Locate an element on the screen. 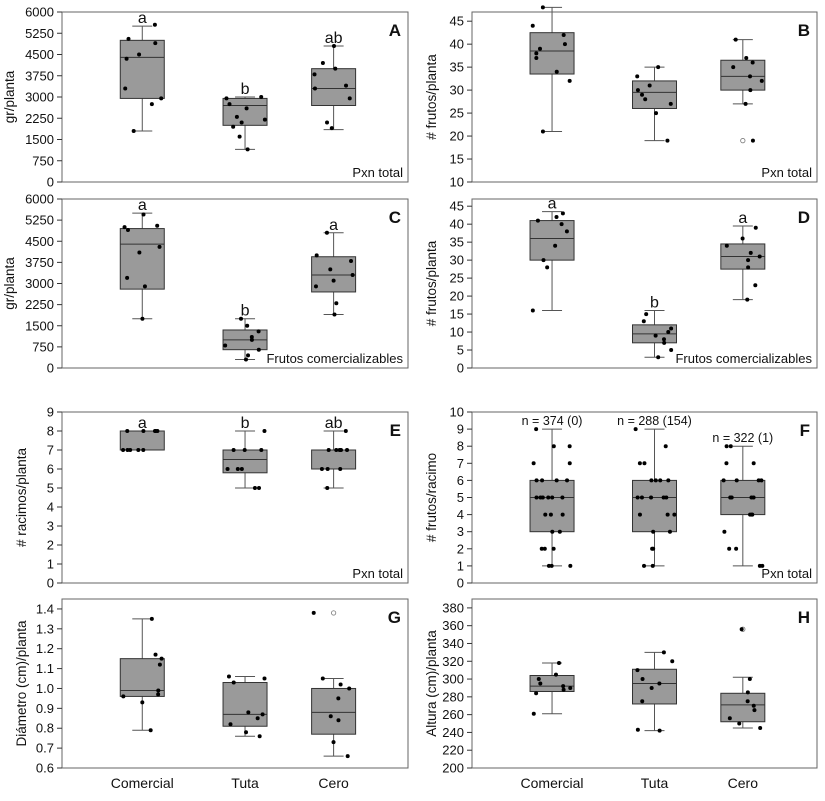 Image resolution: width=825 pixels, height=801 pixels. panel-b-y-tick-label: 45 is located at coordinates (457, 21).